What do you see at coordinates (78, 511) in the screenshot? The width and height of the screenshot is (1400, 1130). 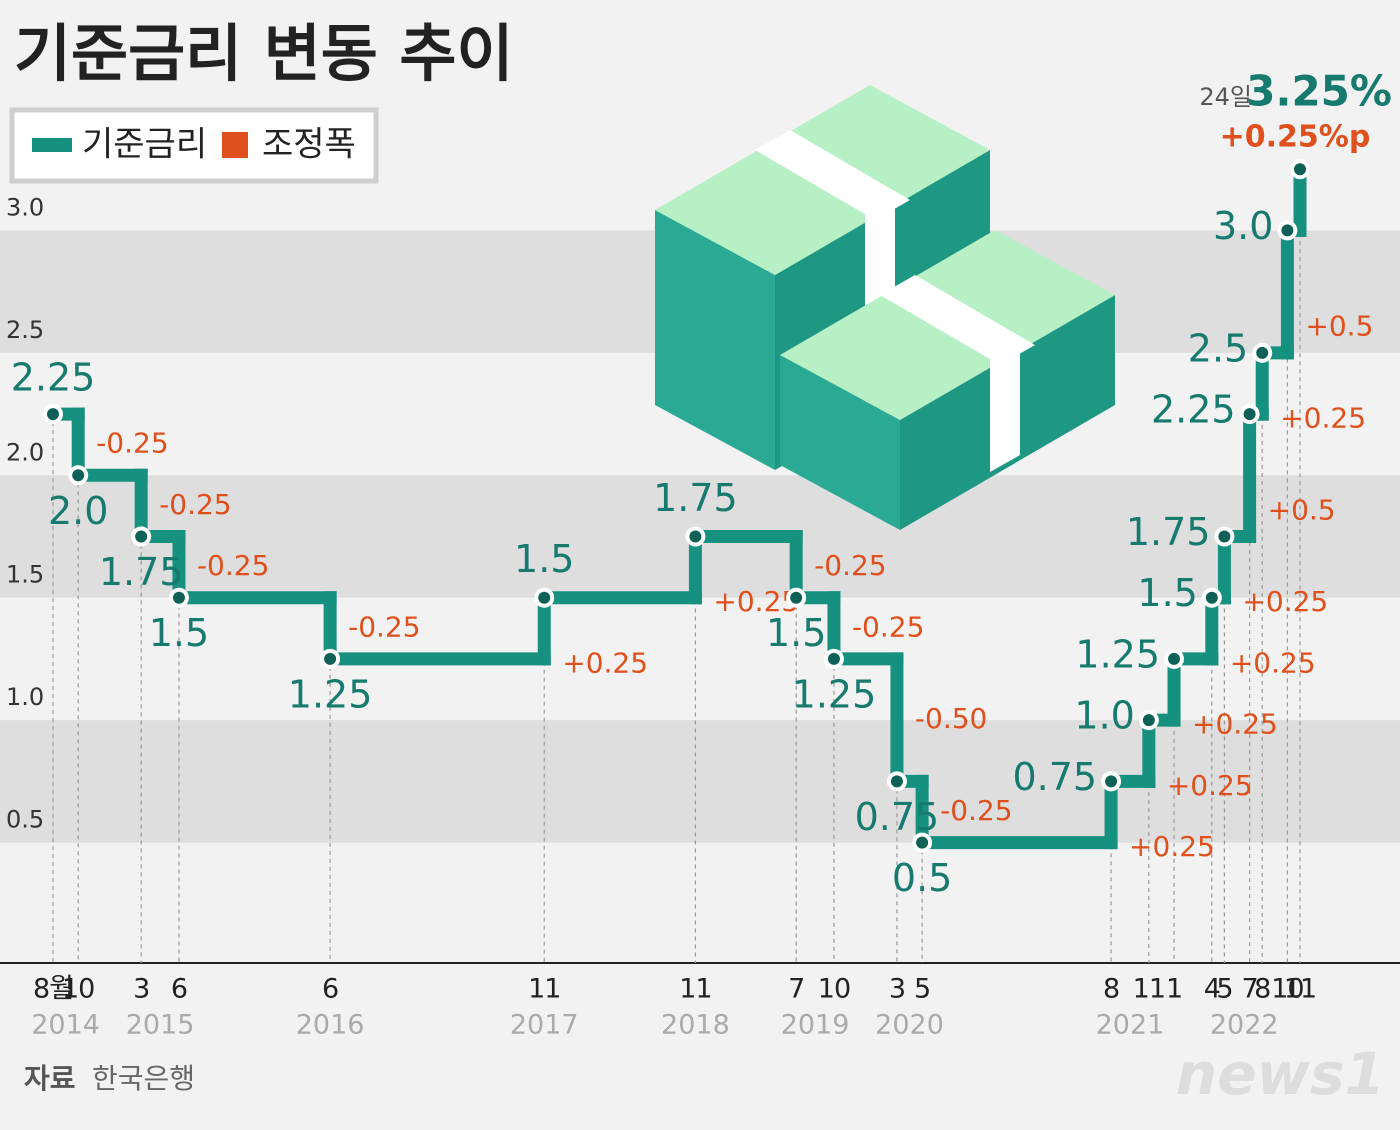 I see `value-label: 2.0` at bounding box center [78, 511].